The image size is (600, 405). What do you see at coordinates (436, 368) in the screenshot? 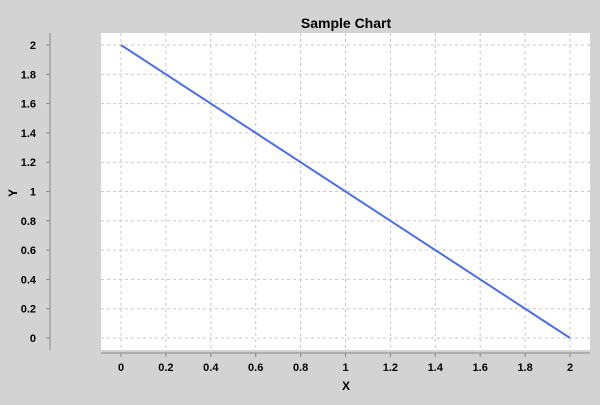
I see `x-tick-label-7: 1.4` at bounding box center [436, 368].